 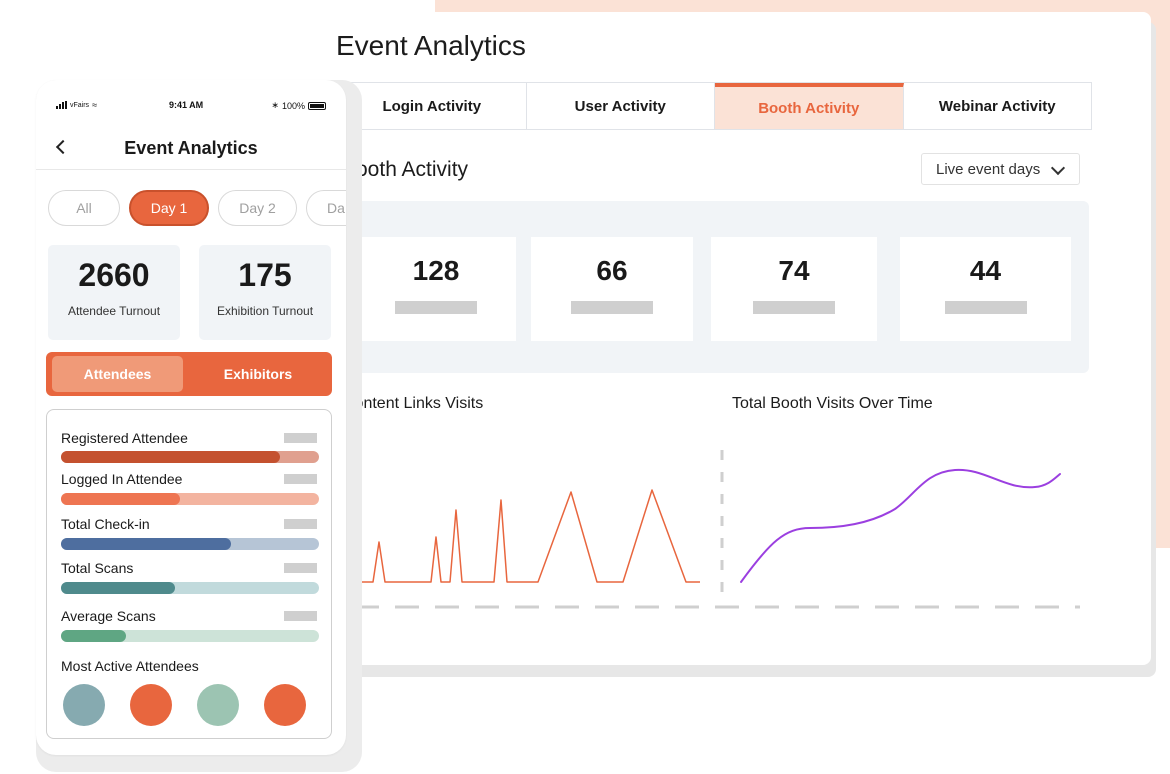 What do you see at coordinates (432, 106) in the screenshot?
I see `tab-login-activity: Login Activity` at bounding box center [432, 106].